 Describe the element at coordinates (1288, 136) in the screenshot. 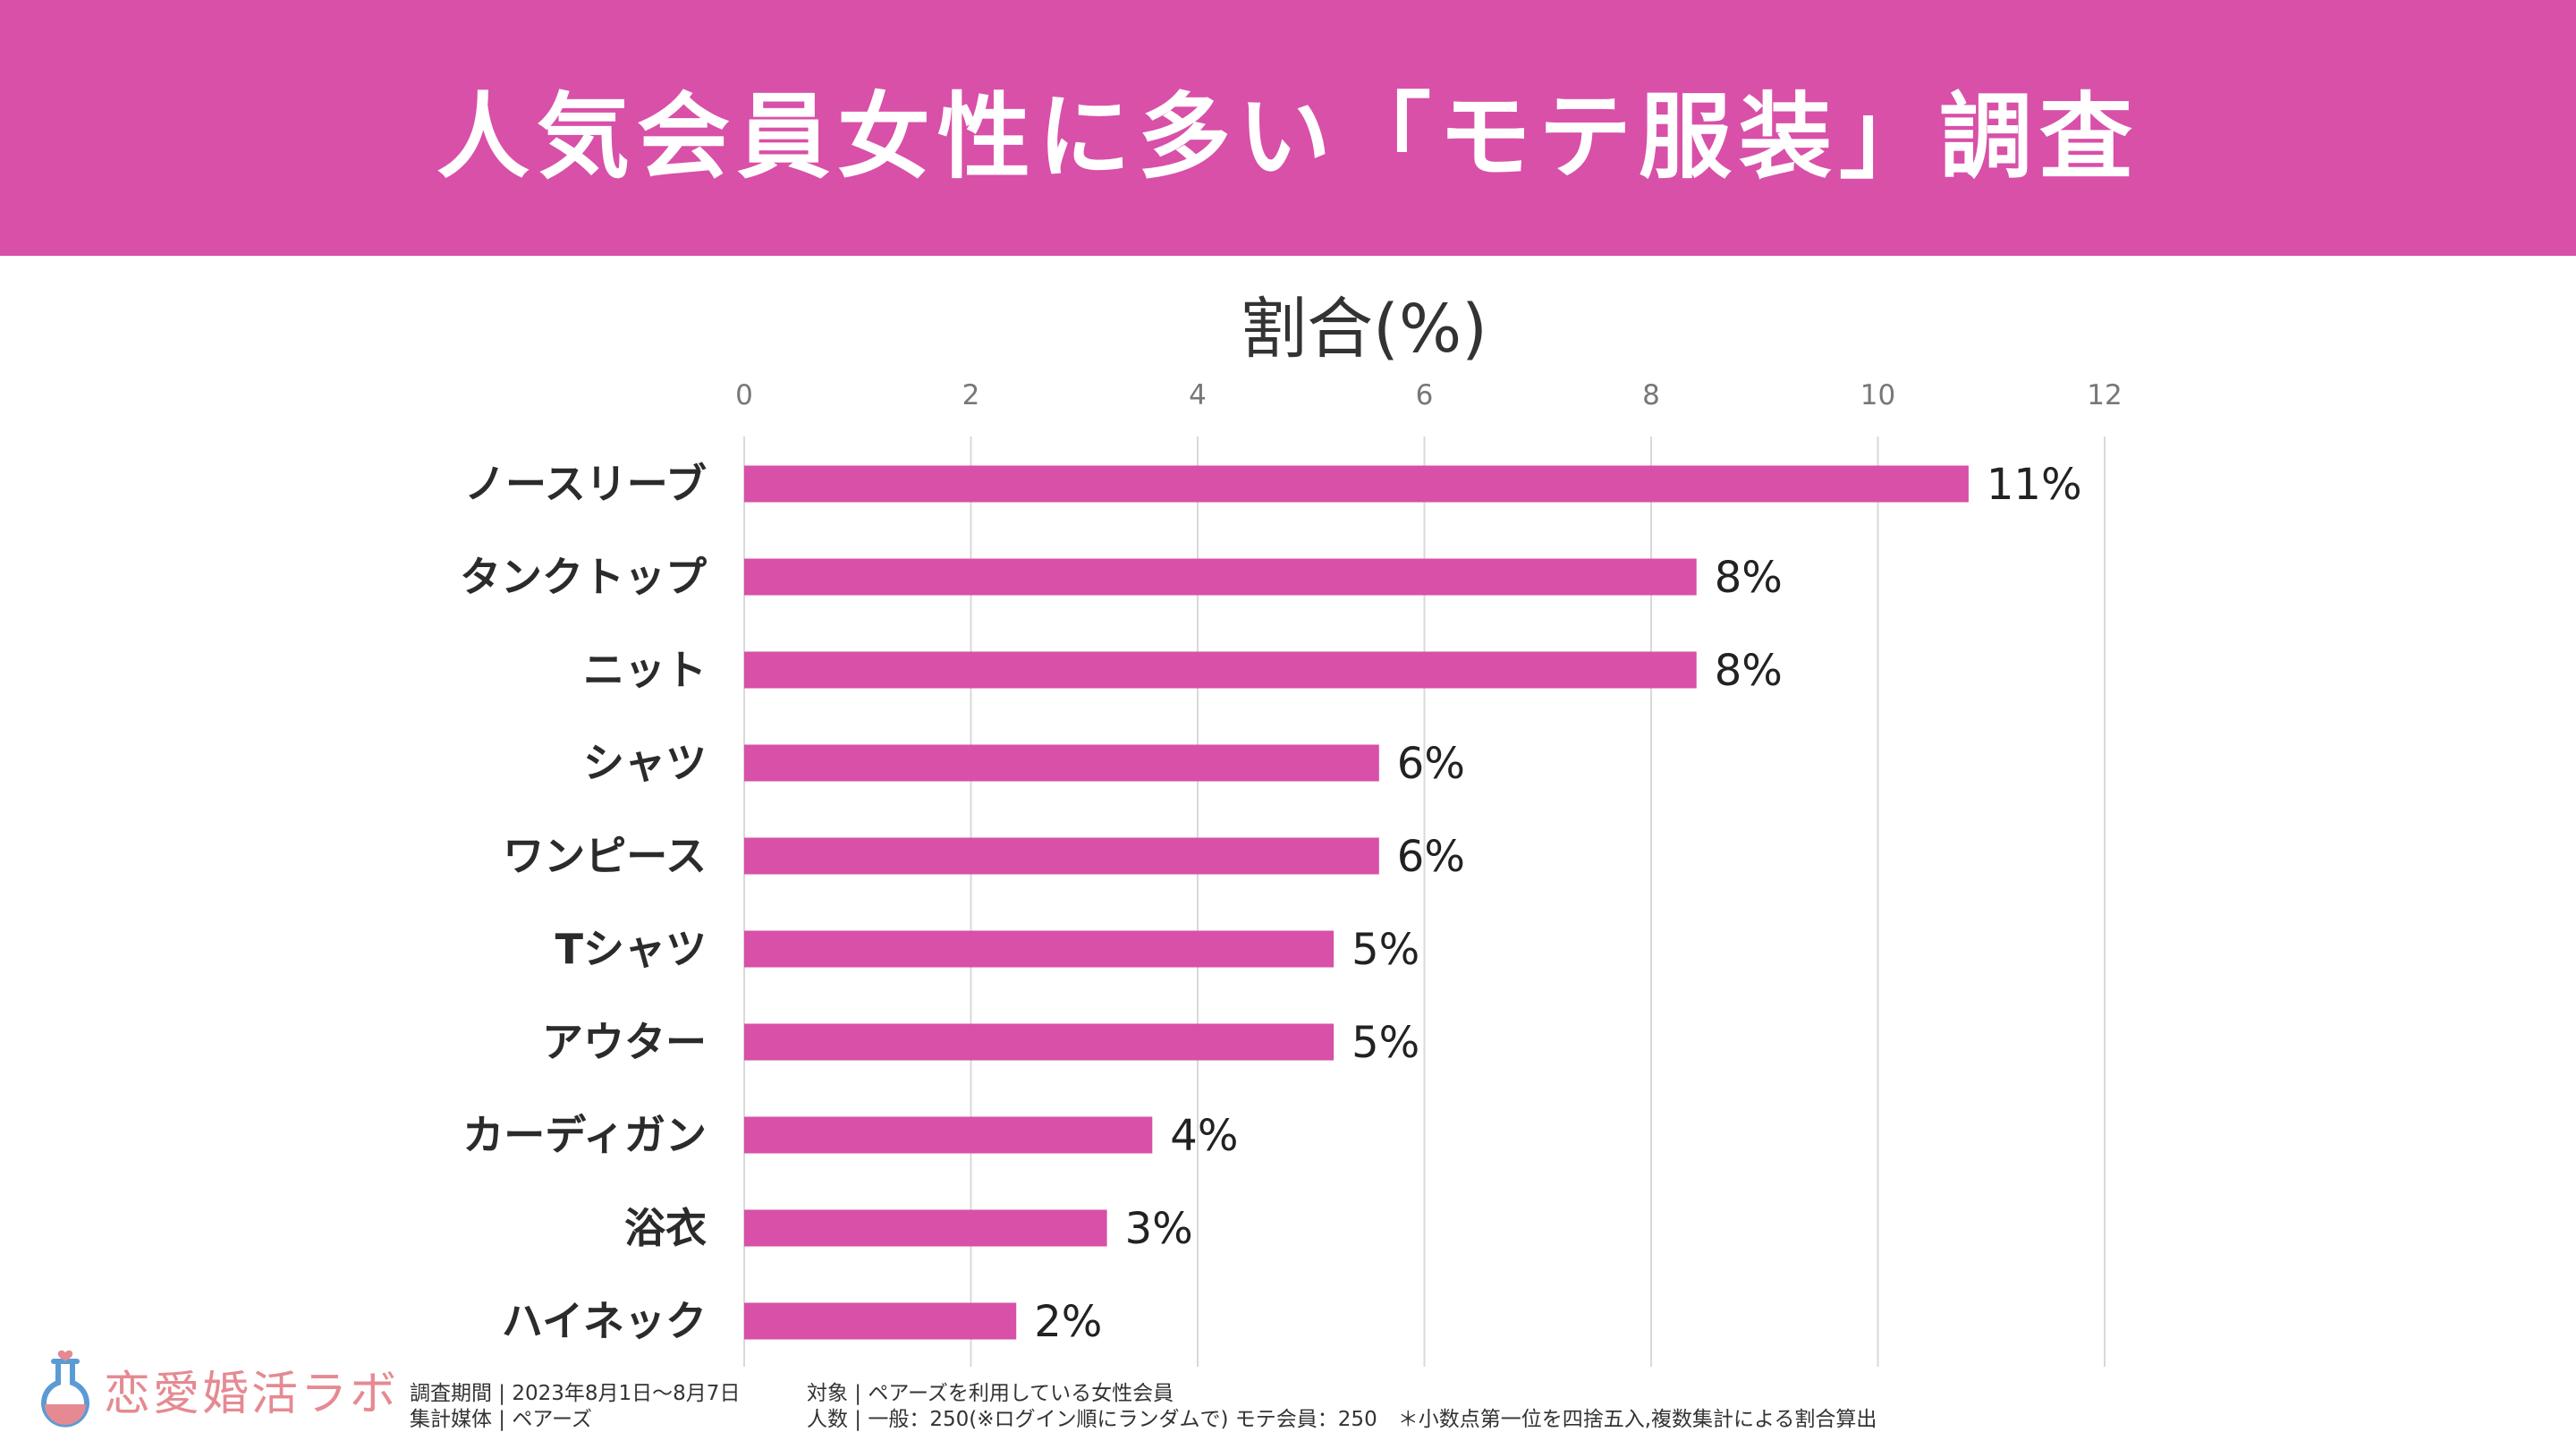

I see `page-title: 人気会員女性に多い「モテ服装」調査` at that location.